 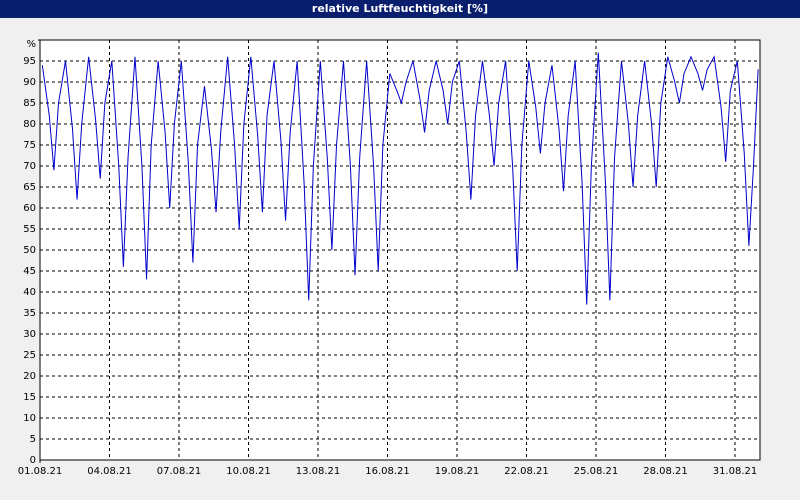 What do you see at coordinates (33, 439) in the screenshot?
I see `y-tick-label: 5` at bounding box center [33, 439].